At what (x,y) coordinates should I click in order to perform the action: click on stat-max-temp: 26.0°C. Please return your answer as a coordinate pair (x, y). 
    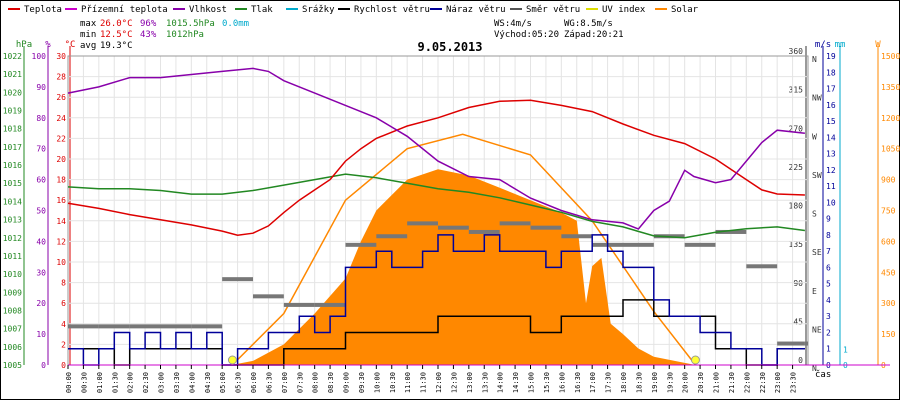
    Looking at the image, I should click on (116, 24).